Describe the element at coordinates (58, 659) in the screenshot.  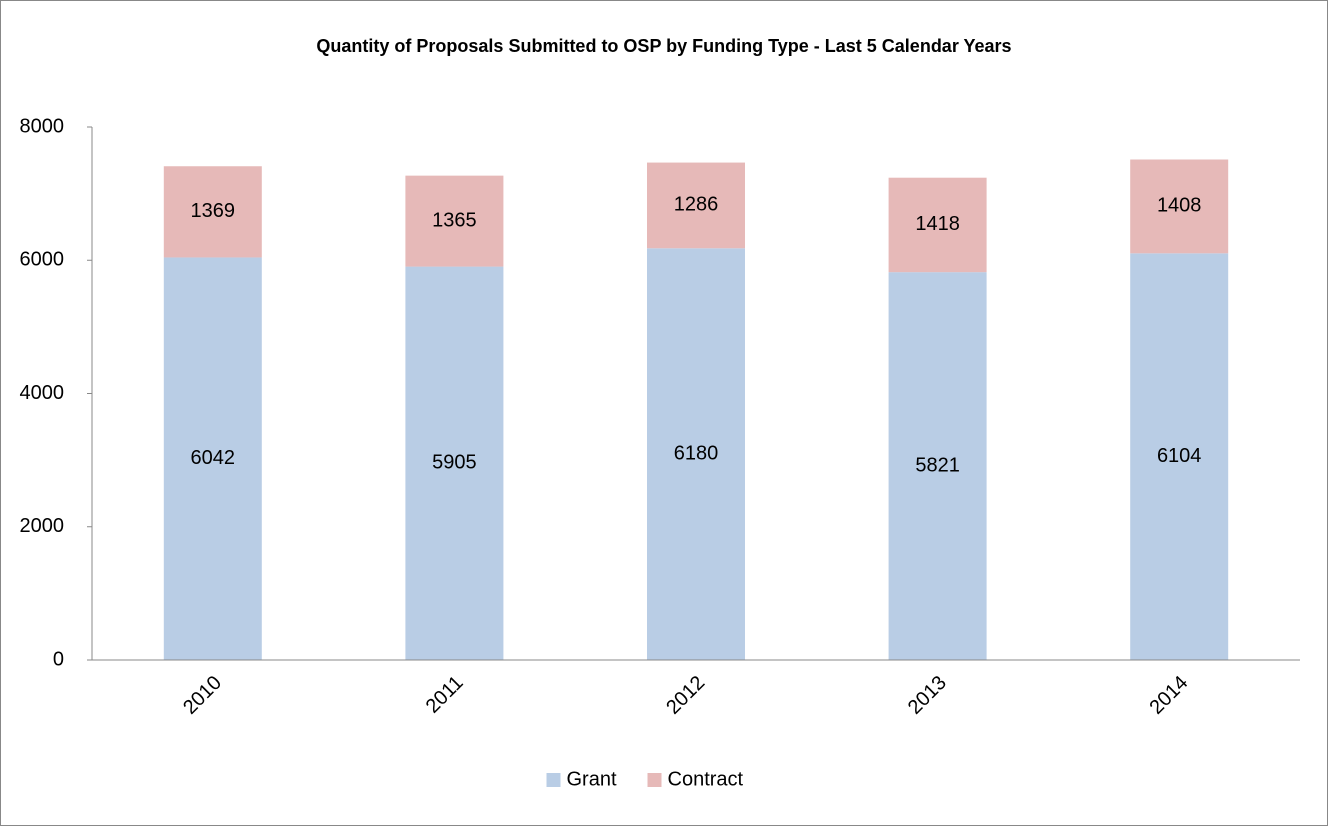
I see `y-tick-label: 0` at that location.